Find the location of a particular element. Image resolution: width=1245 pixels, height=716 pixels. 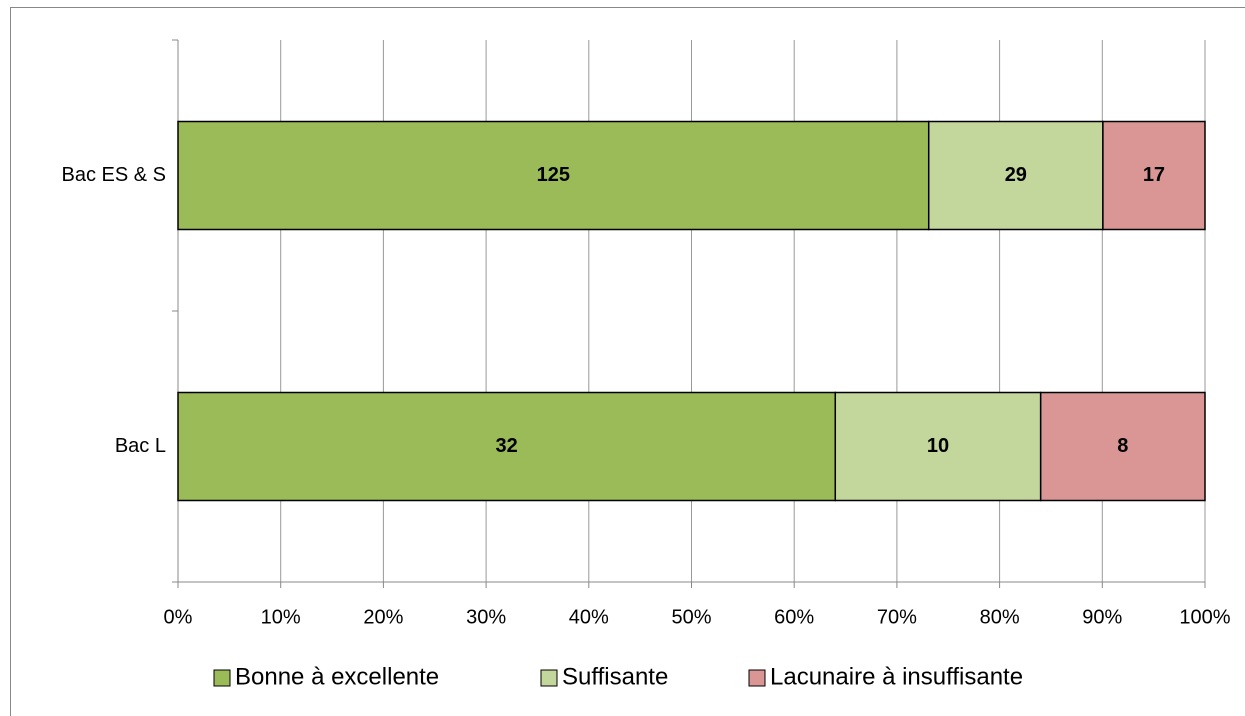

data-label: 32 is located at coordinates (507, 446).